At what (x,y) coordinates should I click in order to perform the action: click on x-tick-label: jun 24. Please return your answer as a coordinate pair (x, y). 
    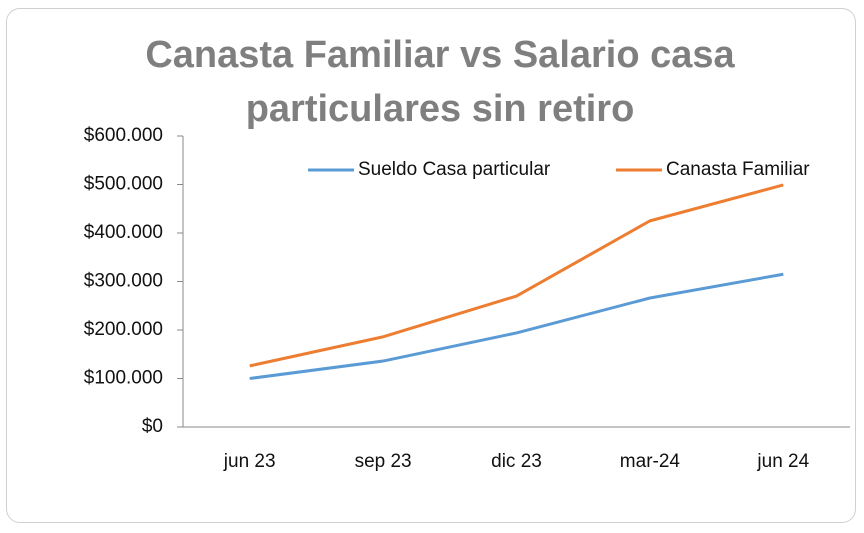
    Looking at the image, I should click on (782, 461).